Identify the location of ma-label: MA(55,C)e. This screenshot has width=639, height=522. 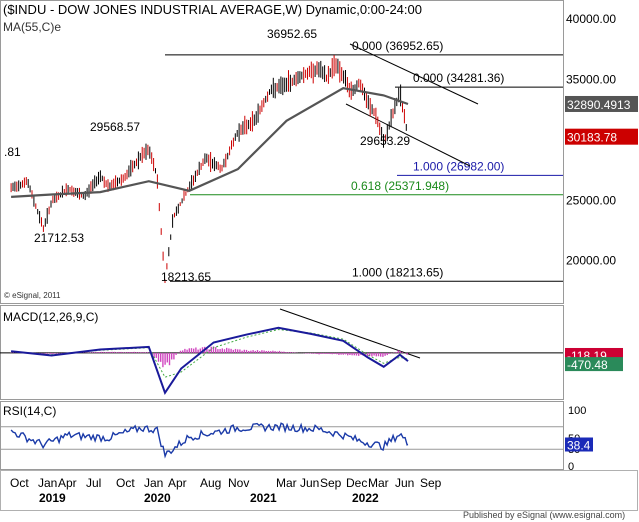
(32, 27).